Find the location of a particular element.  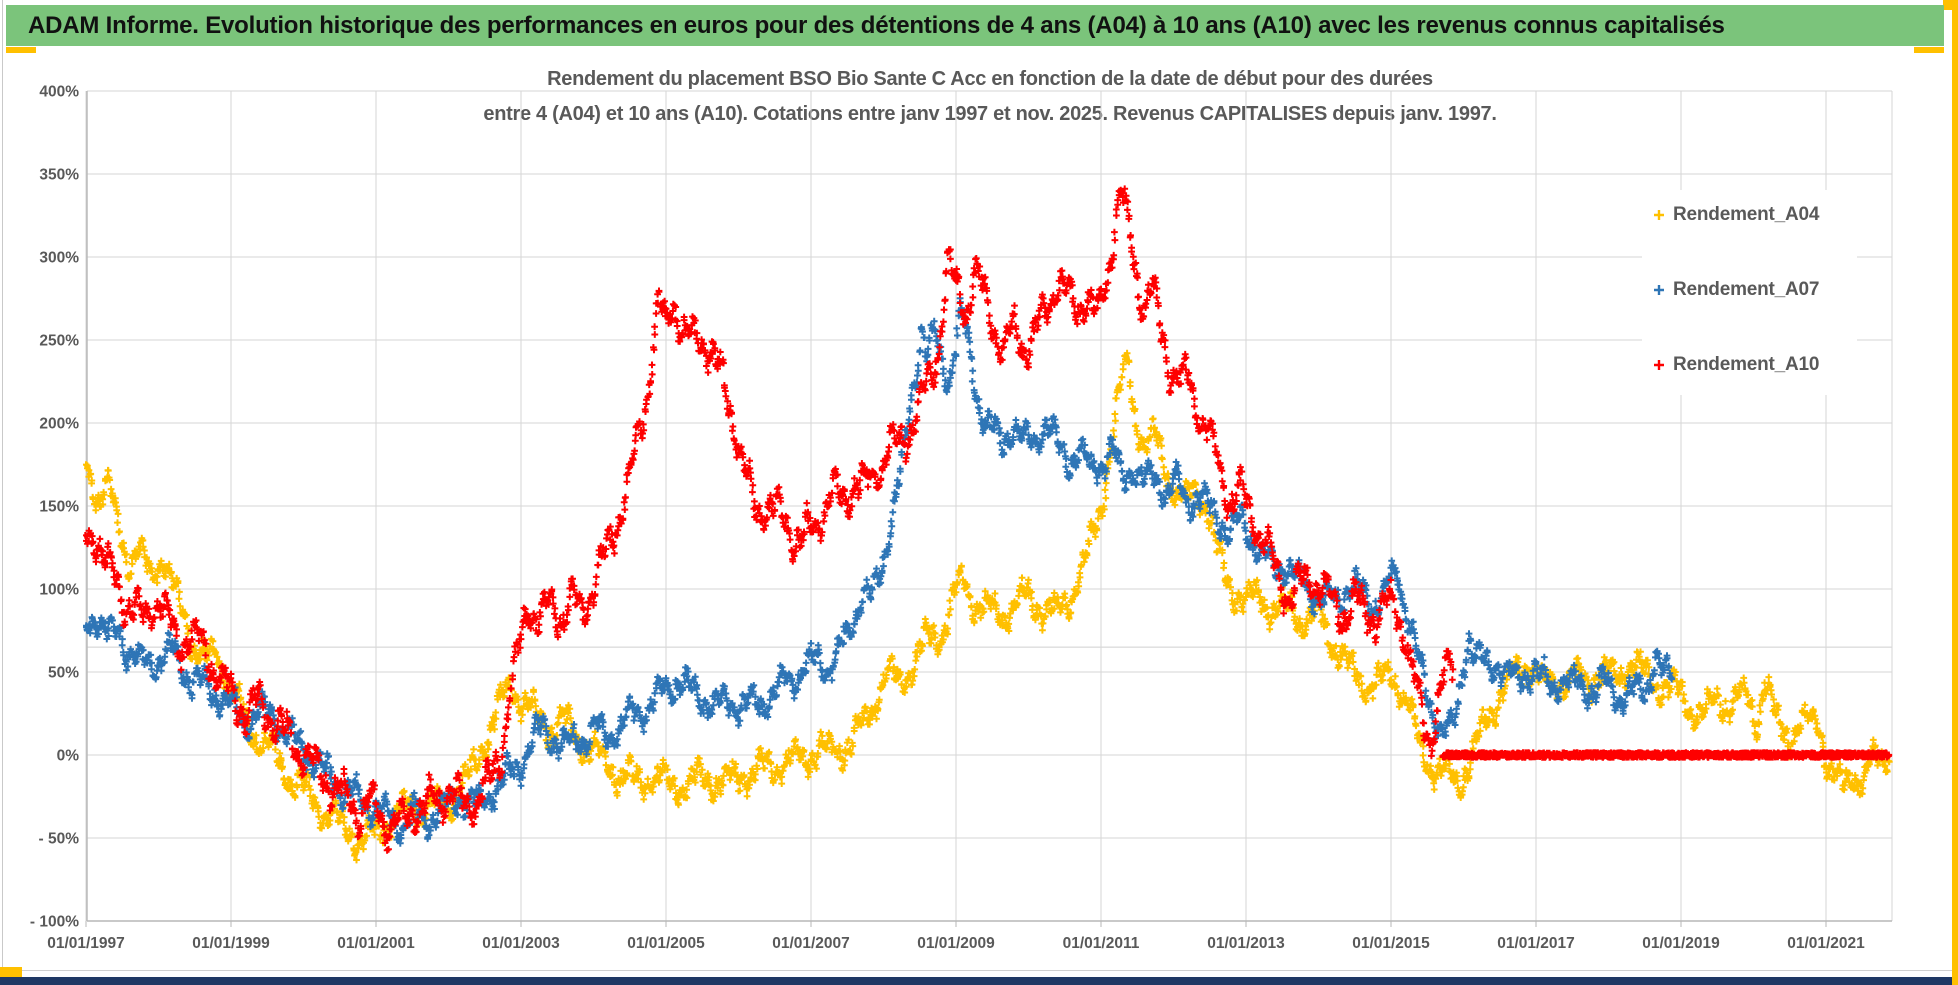

x-axis-label: 01/01/2009 is located at coordinates (956, 943).